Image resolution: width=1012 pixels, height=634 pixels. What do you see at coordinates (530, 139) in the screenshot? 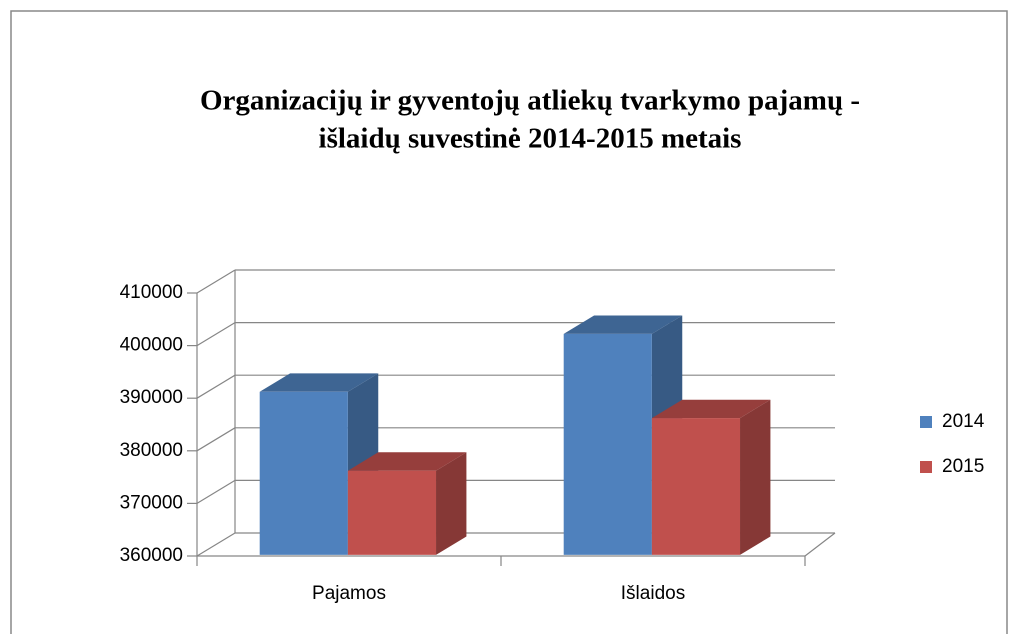
I see `chart-title: išlaidų suvestinė 2014-2015 metais` at bounding box center [530, 139].